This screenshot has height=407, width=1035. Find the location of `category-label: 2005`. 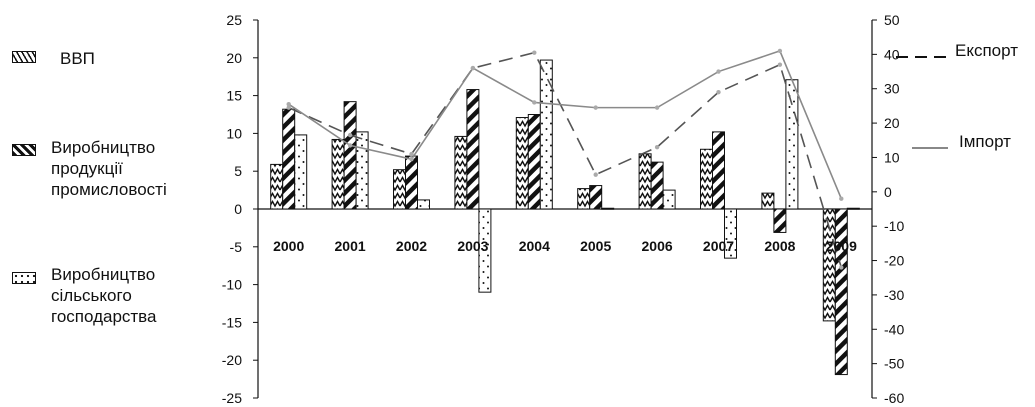

category-label: 2005 is located at coordinates (595, 246).